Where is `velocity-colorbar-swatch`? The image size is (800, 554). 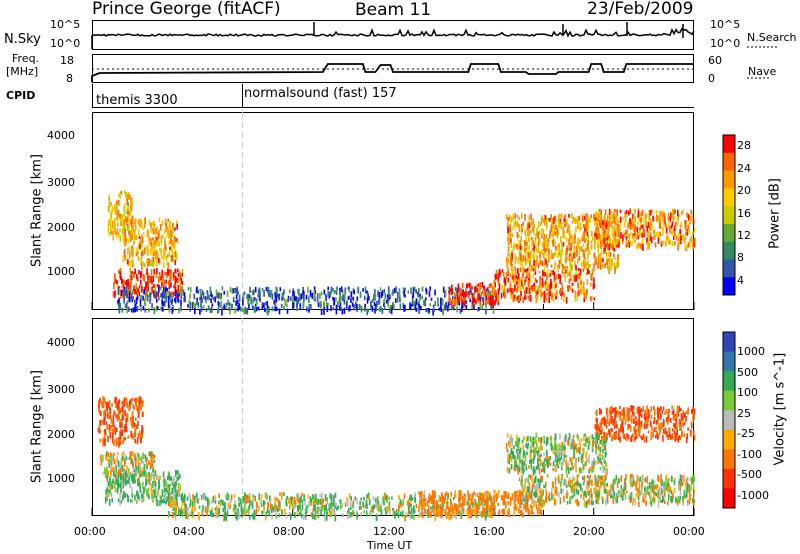
velocity-colorbar-swatch is located at coordinates (729, 381).